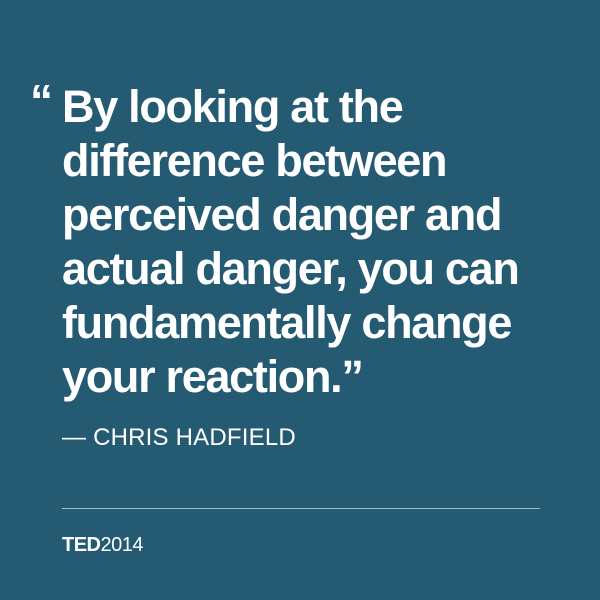  I want to click on quote-line: fundamentally change, so click(287, 322).